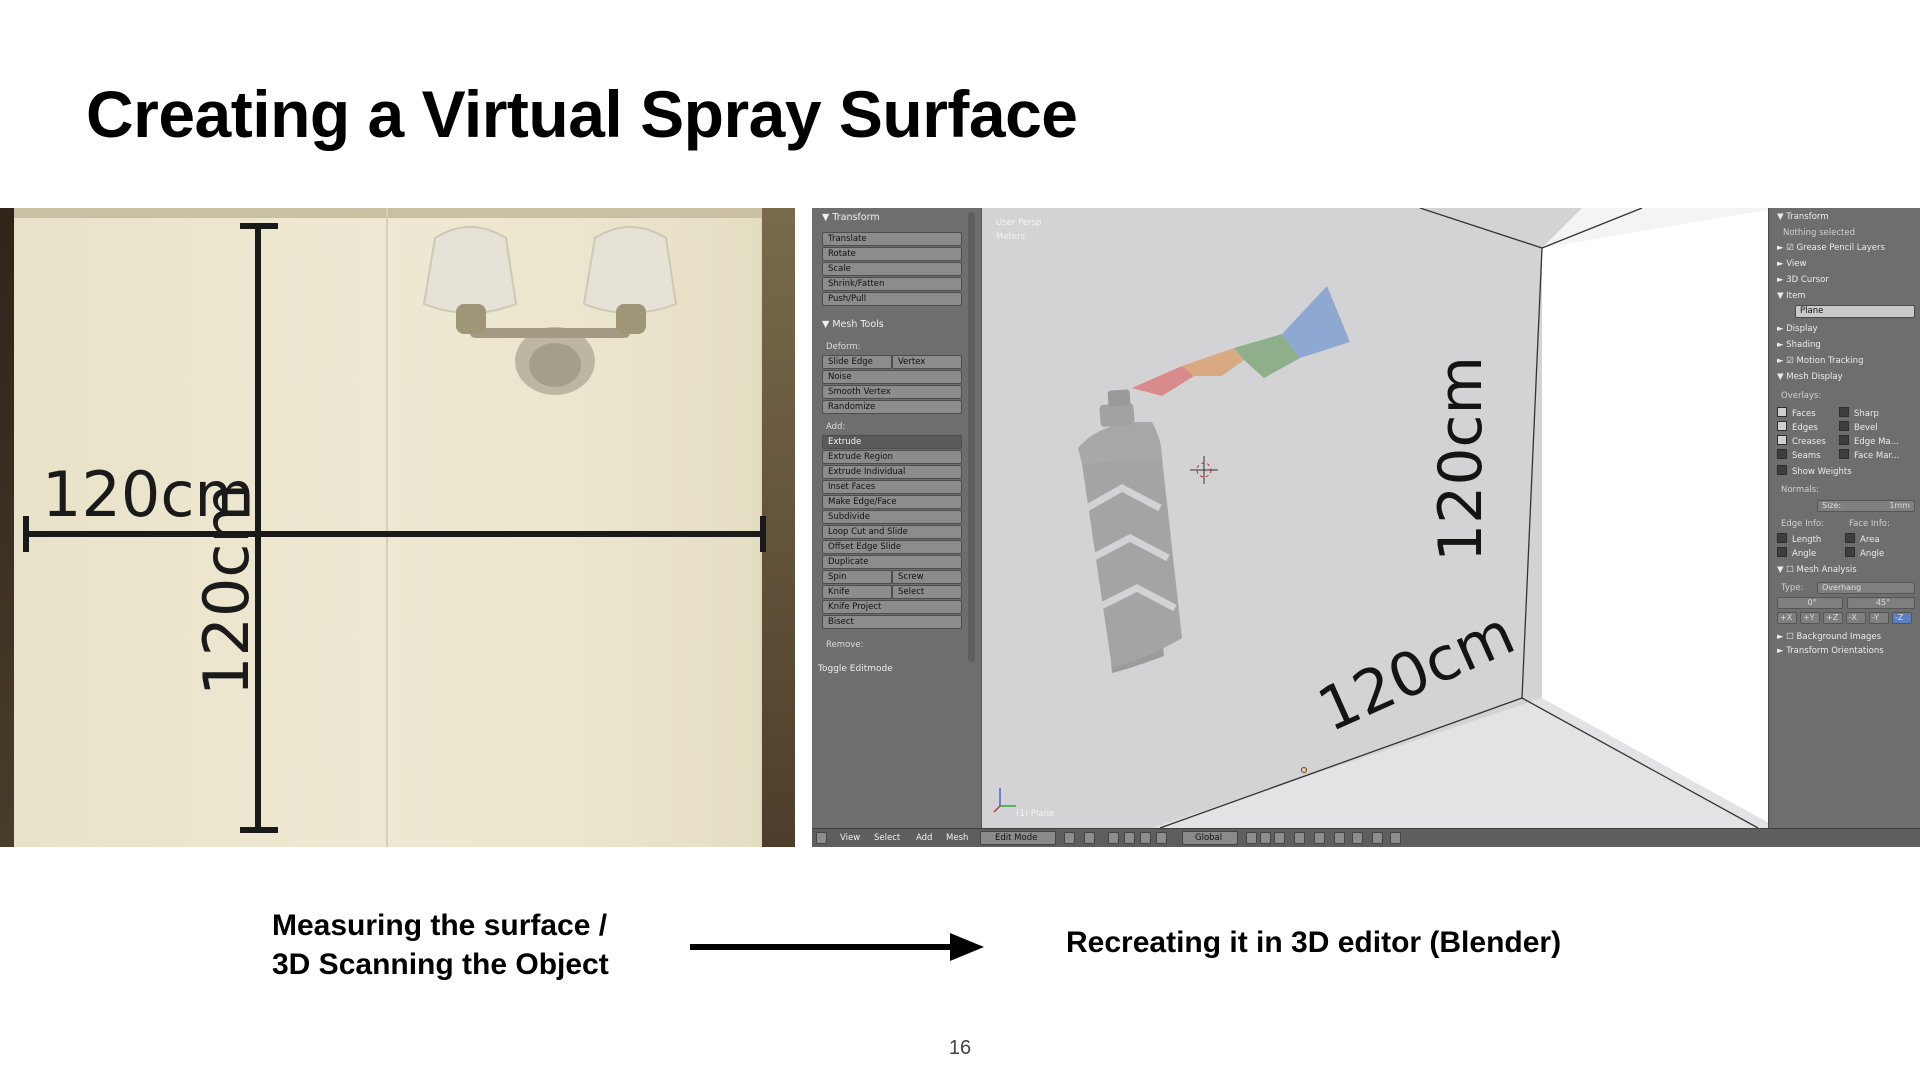 Image resolution: width=1920 pixels, height=1080 pixels. What do you see at coordinates (892, 442) in the screenshot?
I see `extrude-button: Extrude` at bounding box center [892, 442].